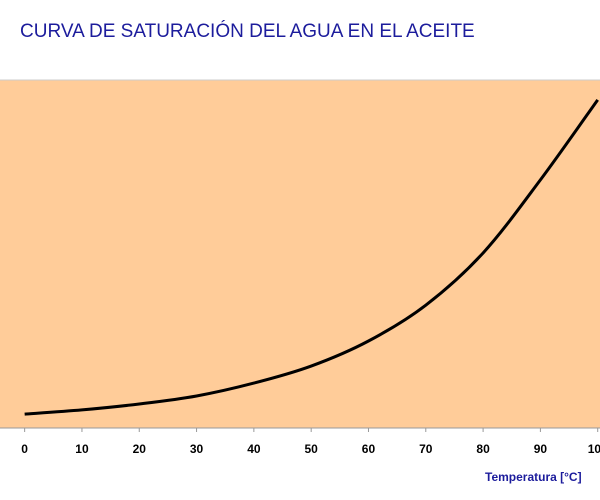 This screenshot has width=600, height=500. I want to click on x-tick-label: 80, so click(483, 449).